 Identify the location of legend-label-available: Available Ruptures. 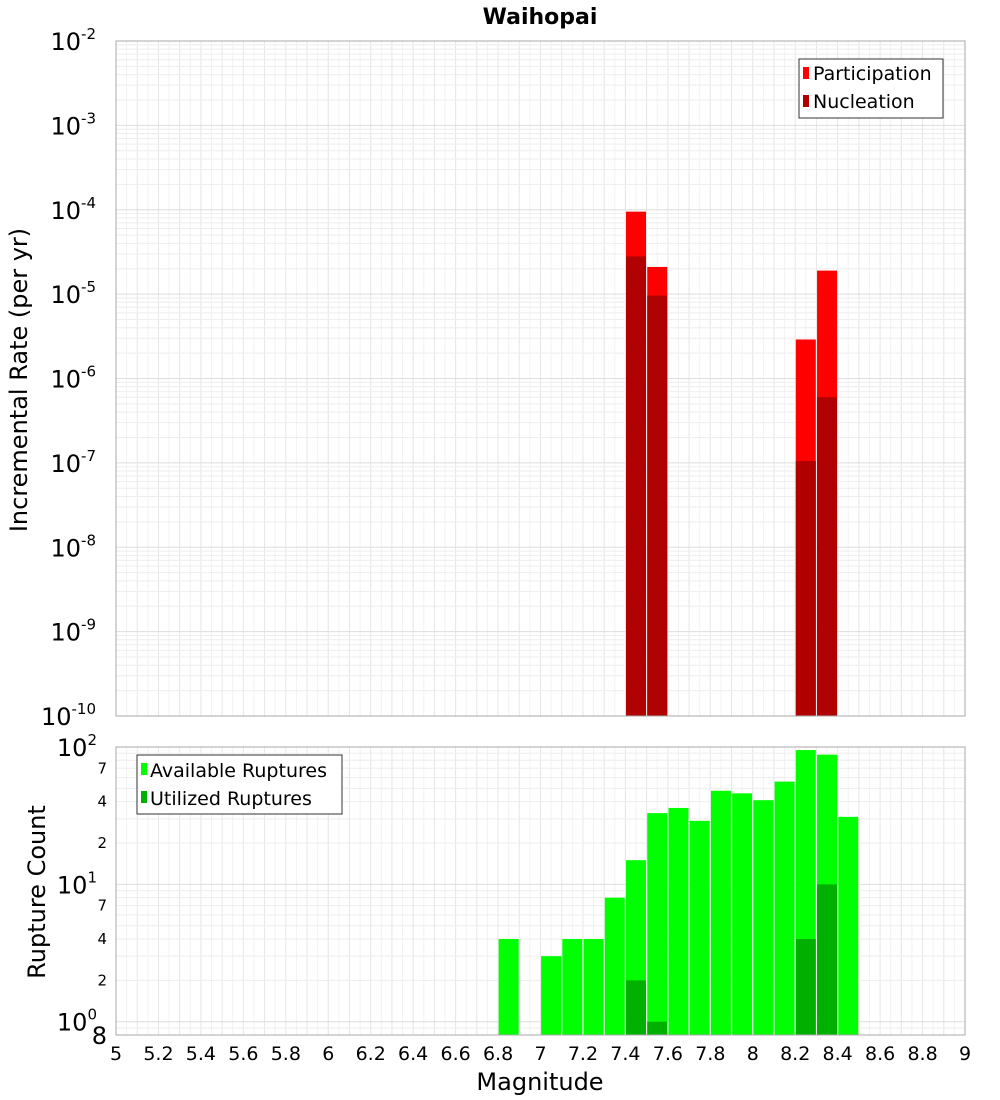
(238, 771).